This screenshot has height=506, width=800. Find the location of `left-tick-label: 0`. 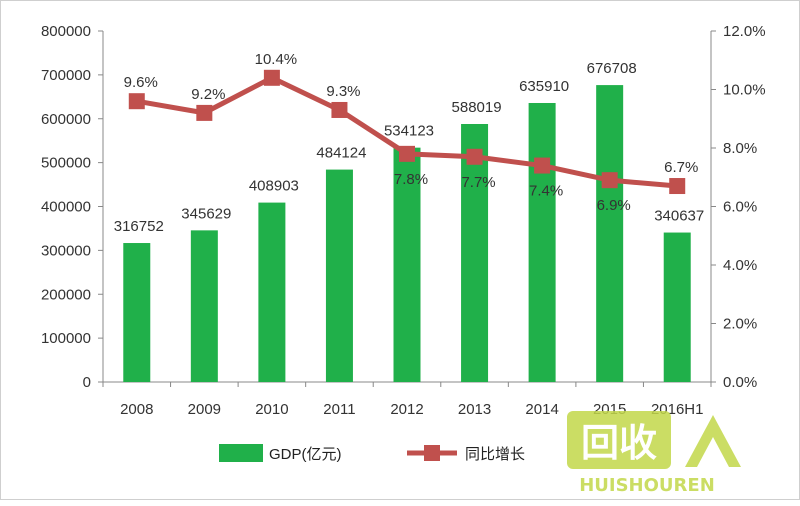

left-tick-label: 0 is located at coordinates (87, 382).